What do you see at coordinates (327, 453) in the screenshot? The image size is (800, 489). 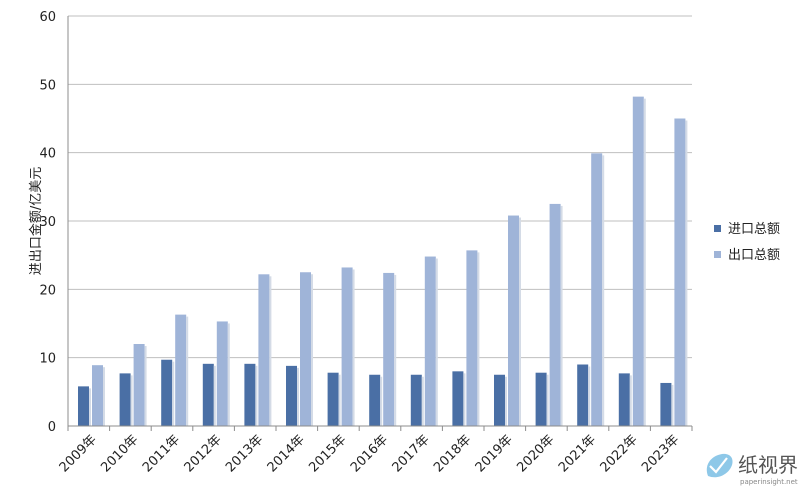 I see `x-tick-label: 2015年` at bounding box center [327, 453].